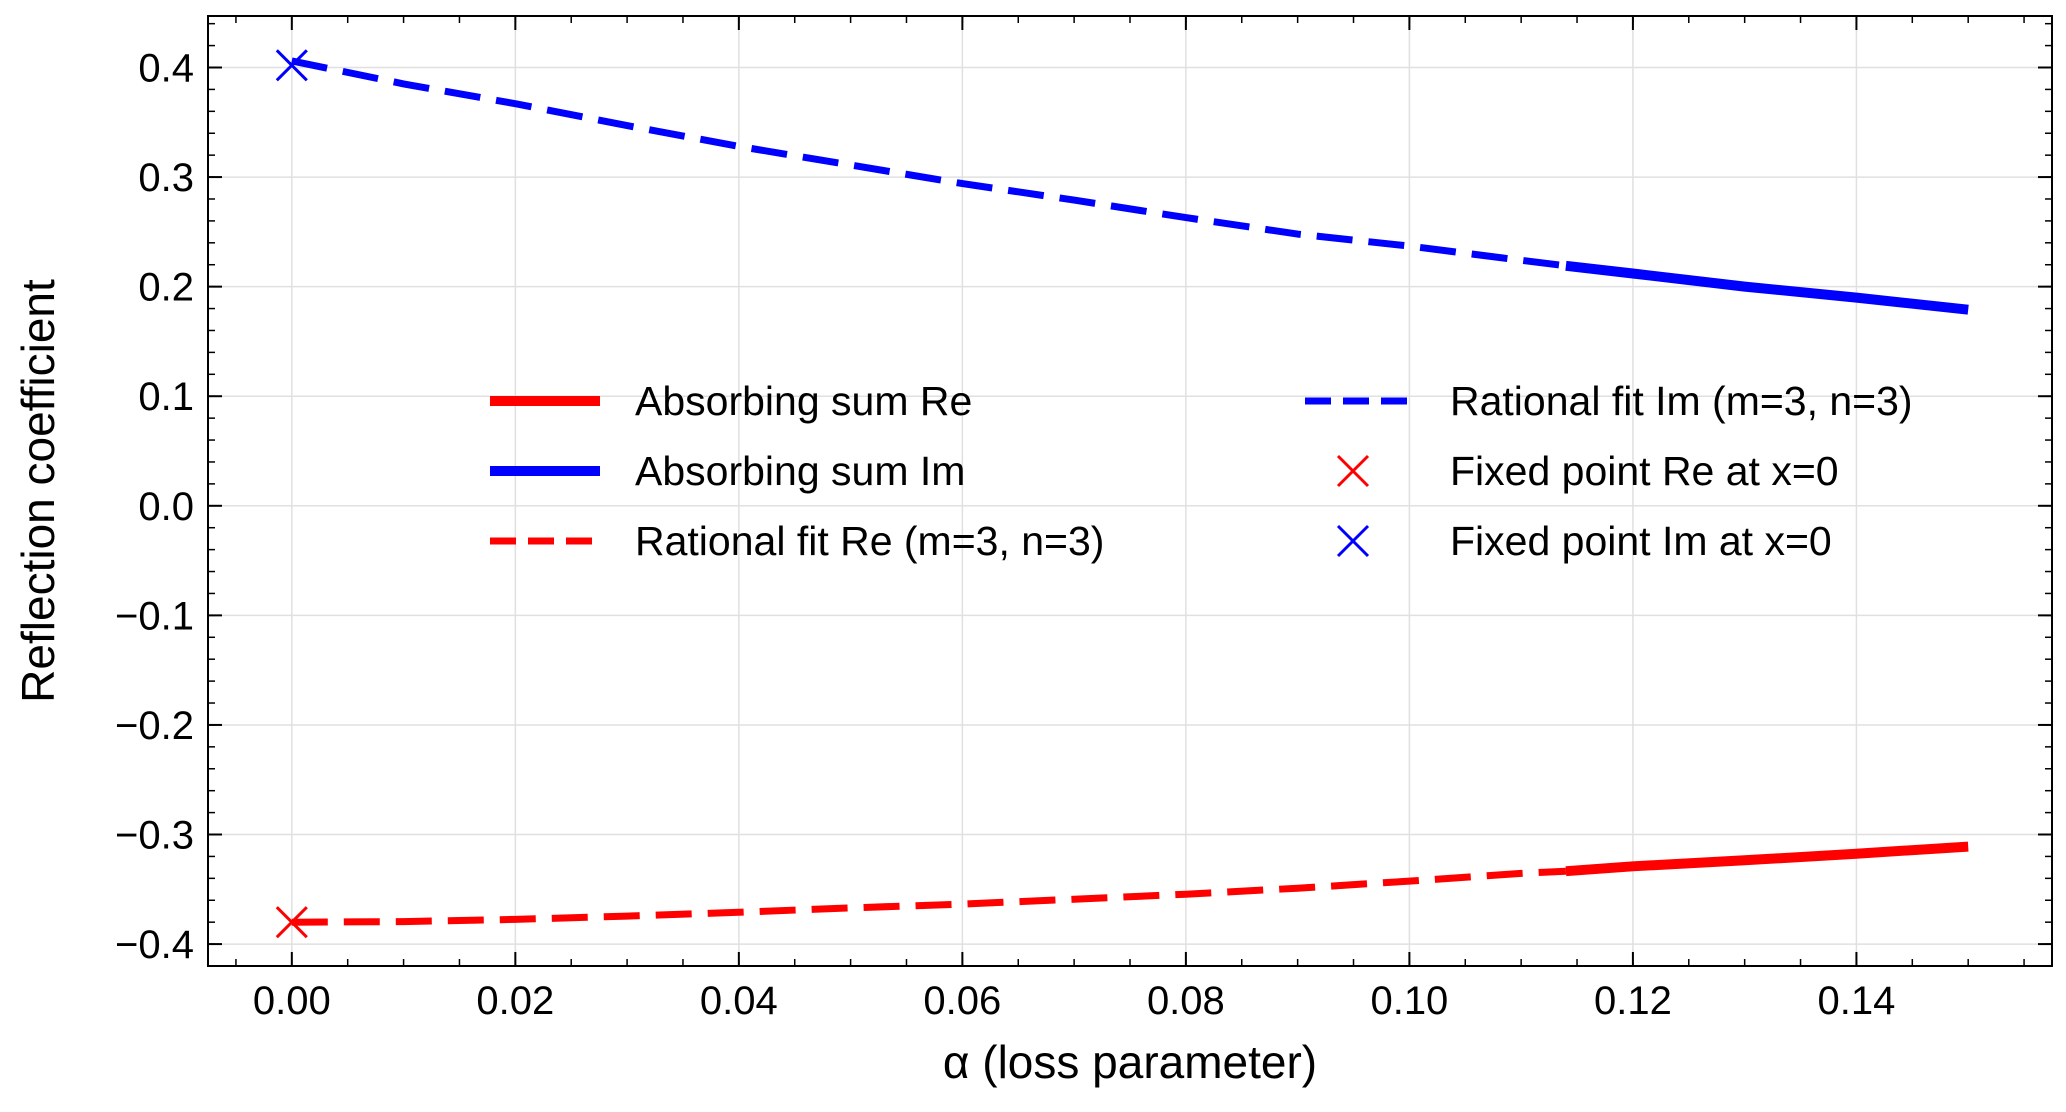  Describe the element at coordinates (962, 1001) in the screenshot. I see `x-tick-label: 0.06` at that location.